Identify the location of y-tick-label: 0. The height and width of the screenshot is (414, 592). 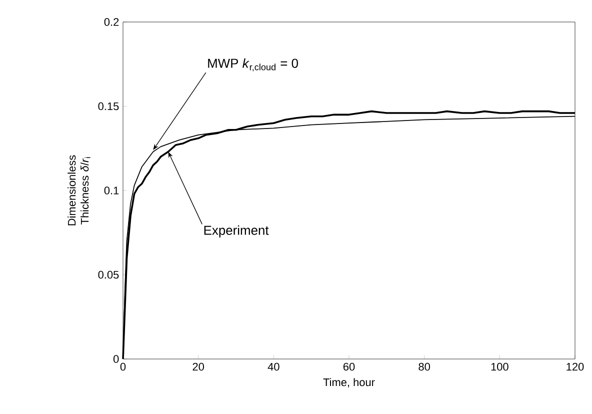
(116, 359).